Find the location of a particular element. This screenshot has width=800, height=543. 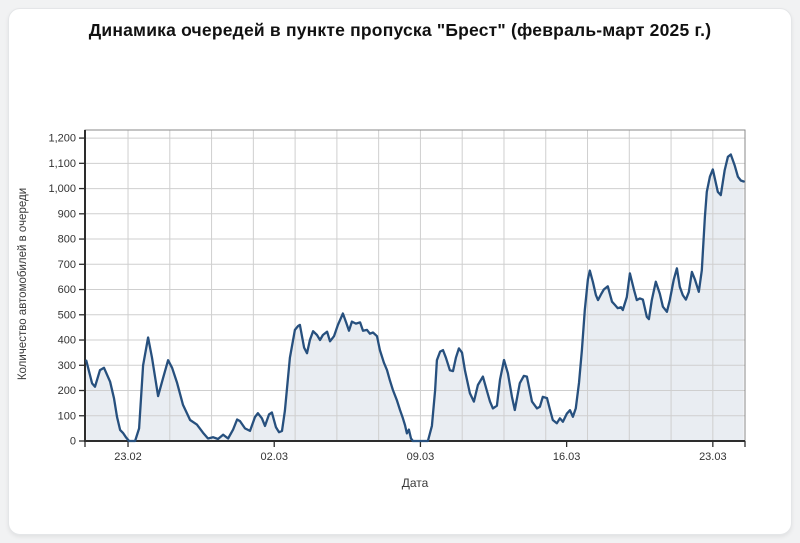

y-tick-label: 1,000 is located at coordinates (62, 189).